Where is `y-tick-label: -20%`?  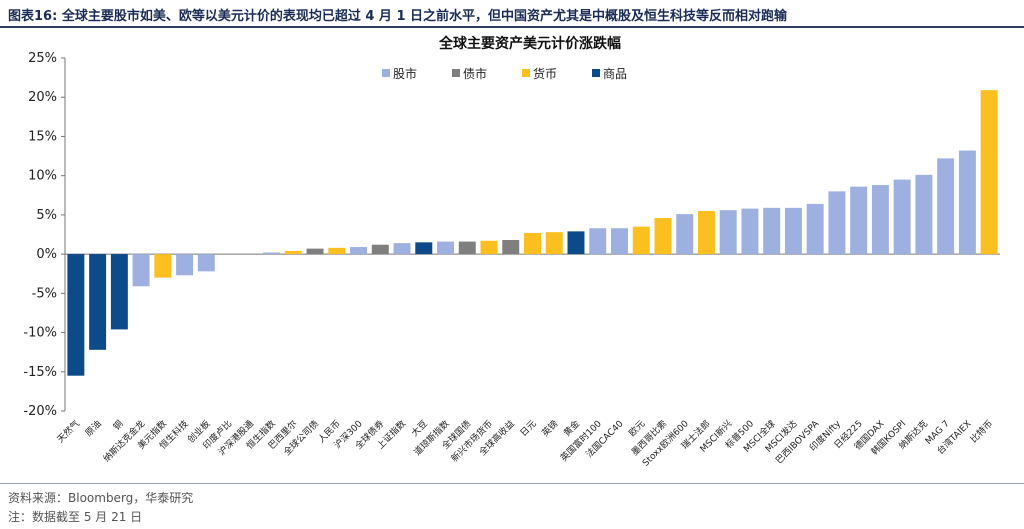 y-tick-label: -20% is located at coordinates (40, 411).